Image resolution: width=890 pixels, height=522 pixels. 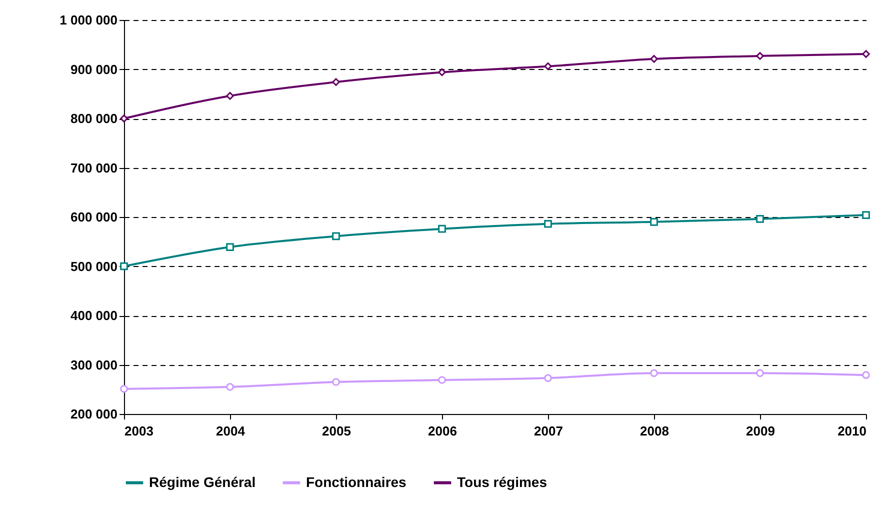 What do you see at coordinates (94, 168) in the screenshot?
I see `y-tick-label: 700 000` at bounding box center [94, 168].